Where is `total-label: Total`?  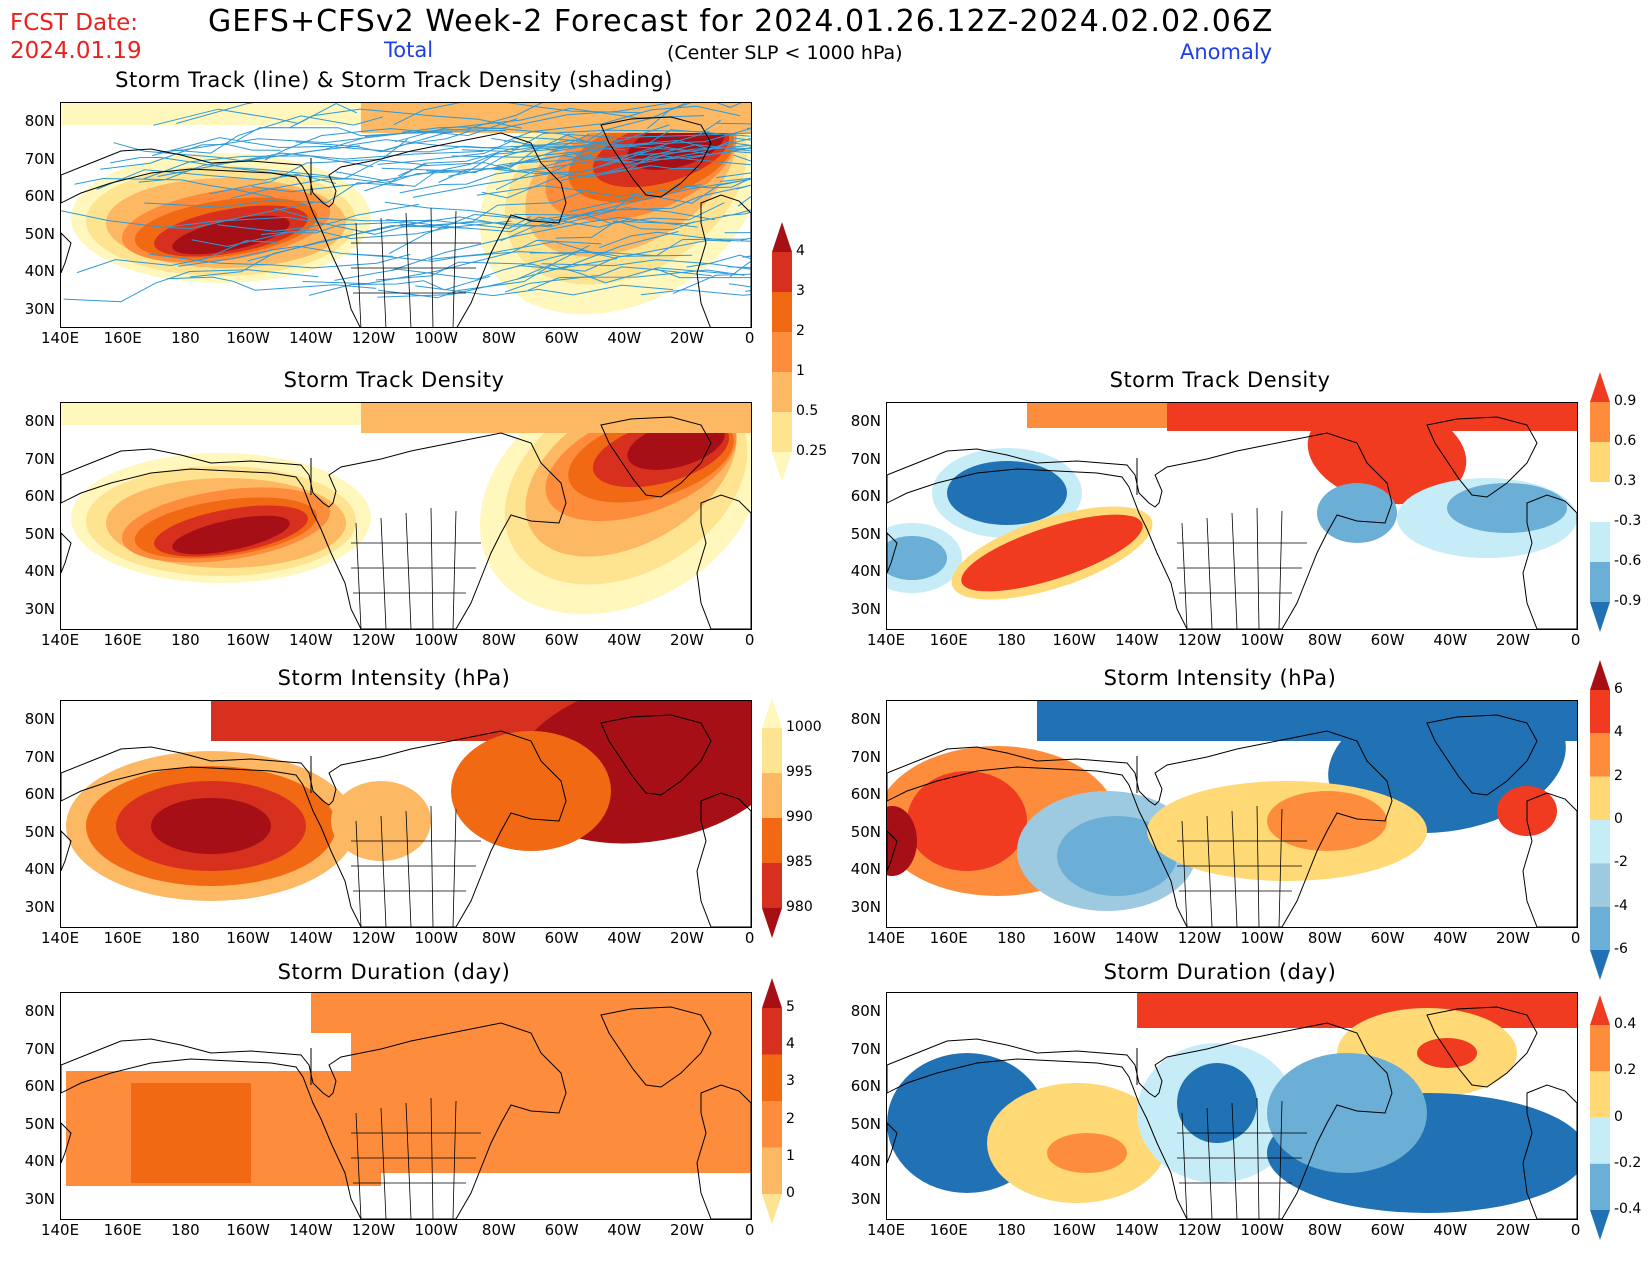 total-label: Total is located at coordinates (409, 50).